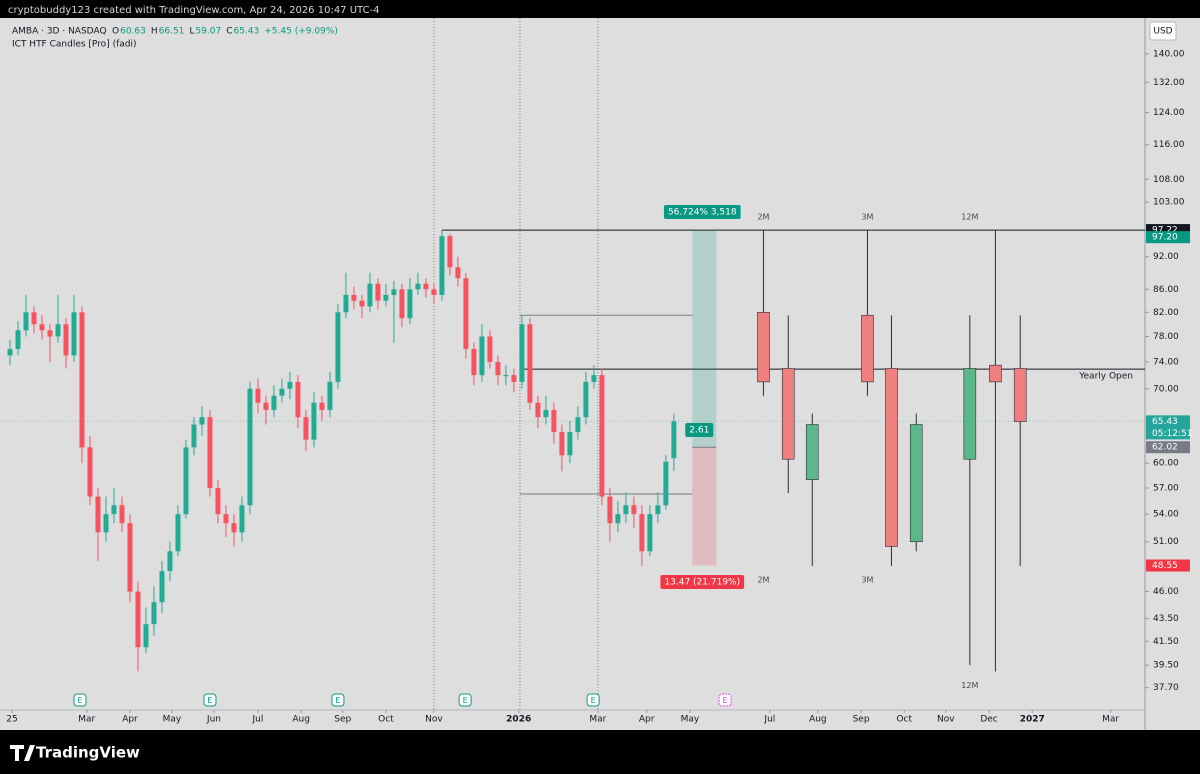 The image size is (1200, 774). What do you see at coordinates (1165, 231) in the screenshot?
I see `price-label: 97.22` at bounding box center [1165, 231].